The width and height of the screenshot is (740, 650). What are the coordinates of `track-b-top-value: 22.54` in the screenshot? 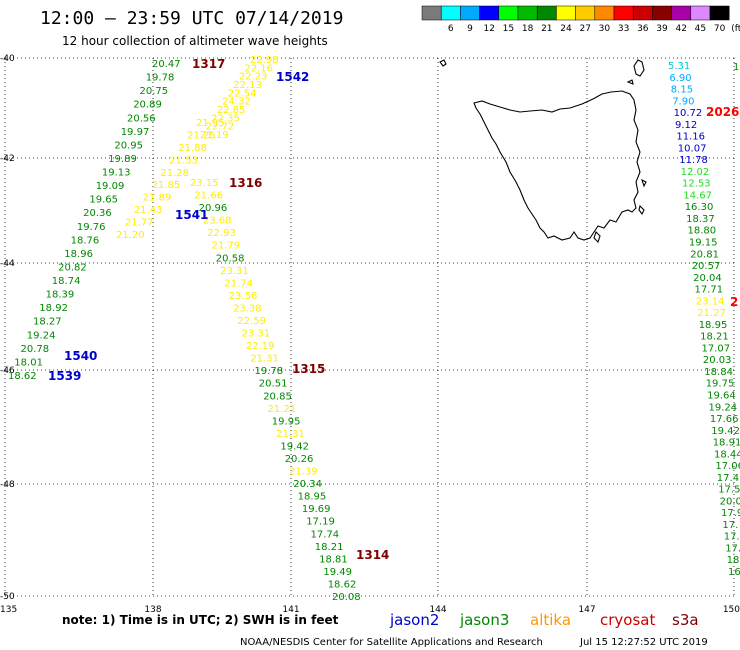 It's located at (242, 93).